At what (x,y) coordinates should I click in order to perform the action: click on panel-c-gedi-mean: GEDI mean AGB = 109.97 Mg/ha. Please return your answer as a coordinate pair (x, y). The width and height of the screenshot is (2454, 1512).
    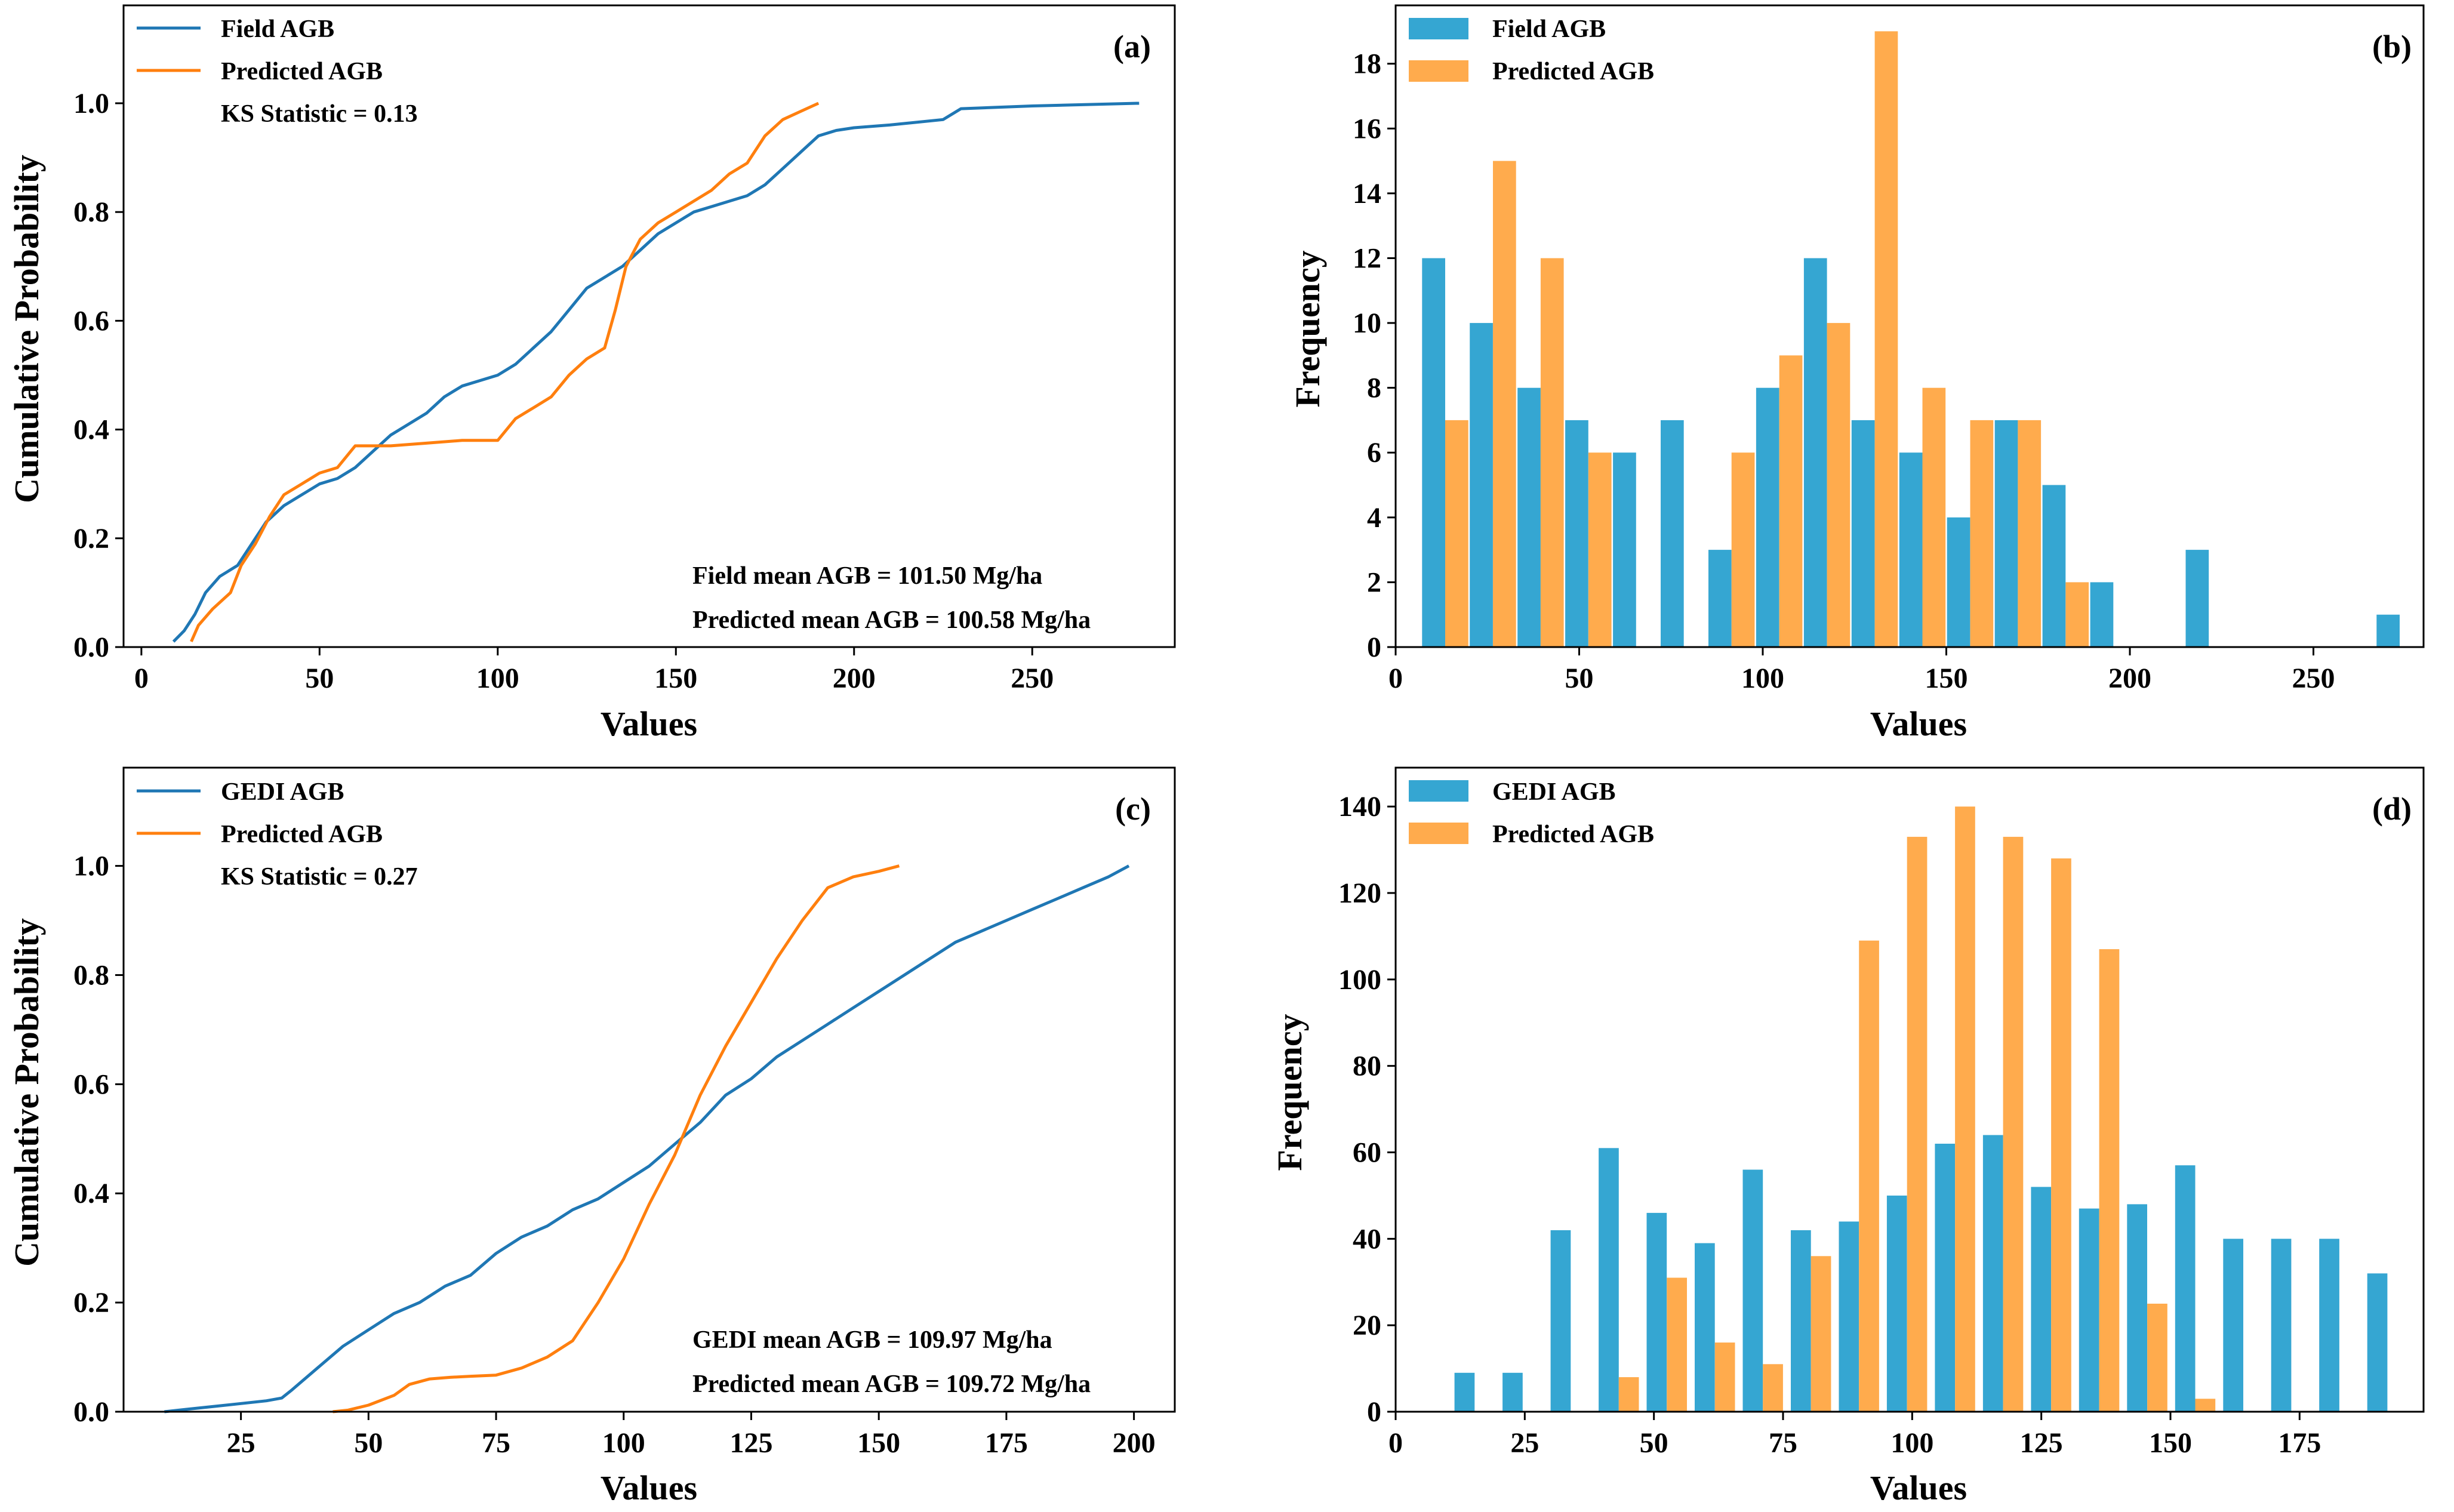
    Looking at the image, I should click on (872, 1340).